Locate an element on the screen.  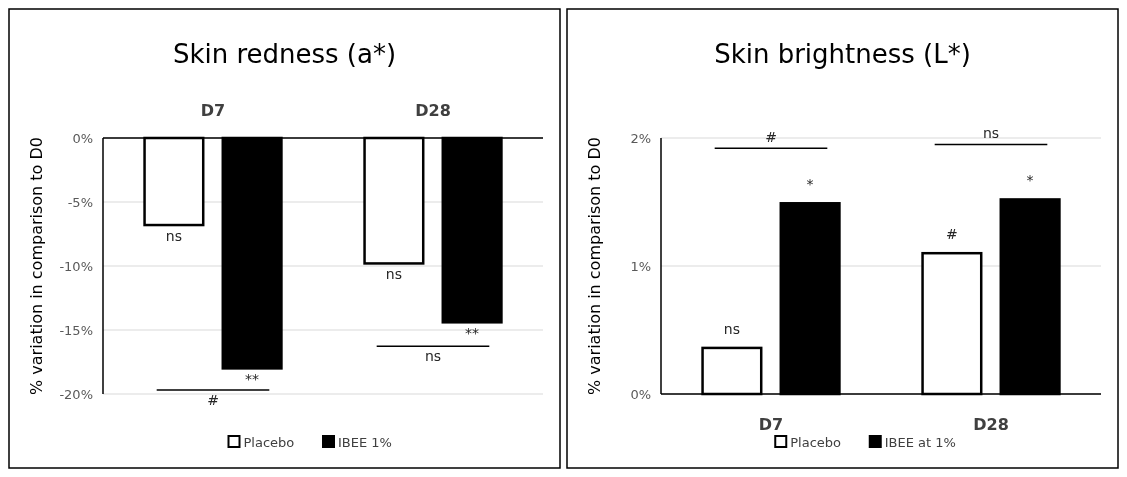
y-tick-label: -5% is located at coordinates (80, 202).